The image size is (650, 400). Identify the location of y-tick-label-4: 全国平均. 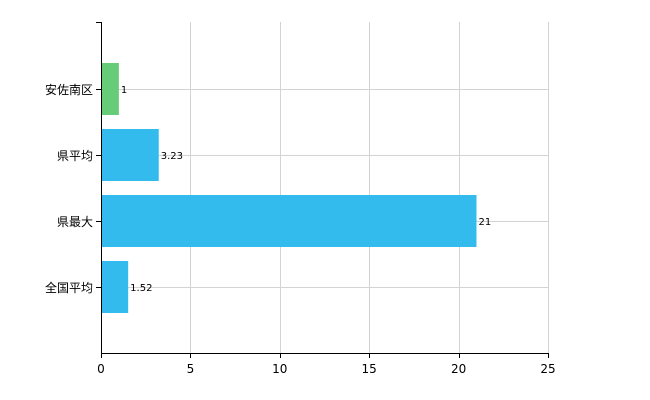
(69, 287).